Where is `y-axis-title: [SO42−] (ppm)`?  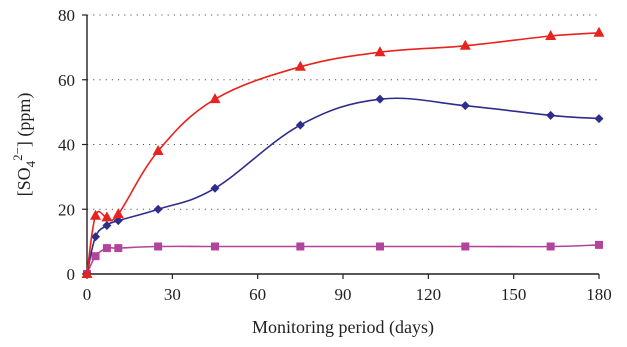
y-axis-title: [SO42−] (ppm) is located at coordinates (24, 145).